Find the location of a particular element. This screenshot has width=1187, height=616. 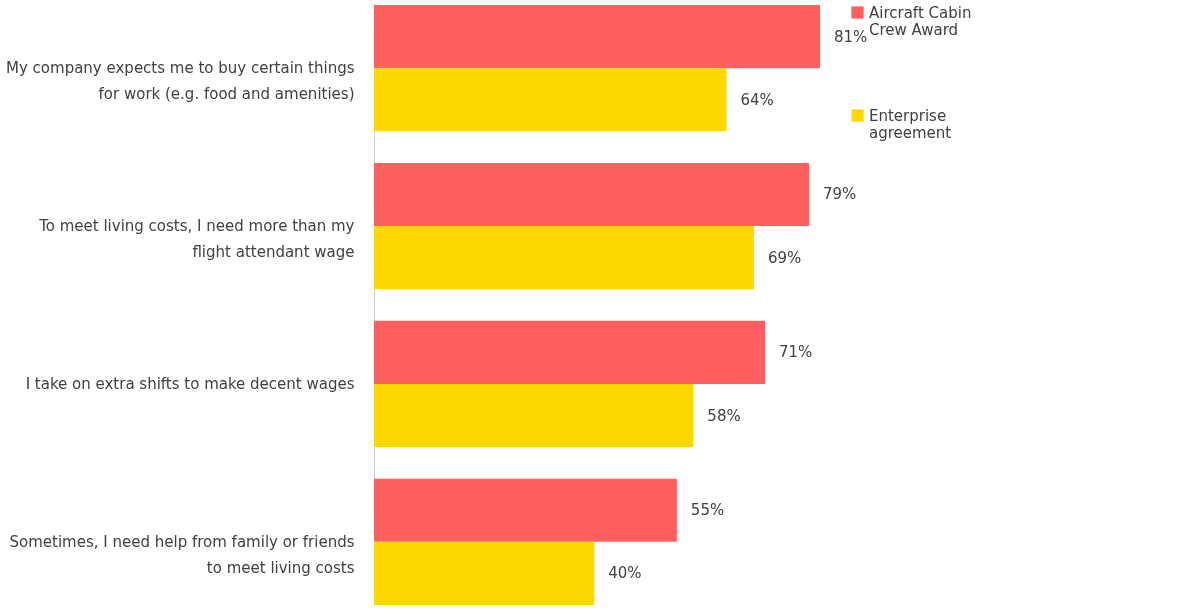

data-label: 58% is located at coordinates (724, 415).